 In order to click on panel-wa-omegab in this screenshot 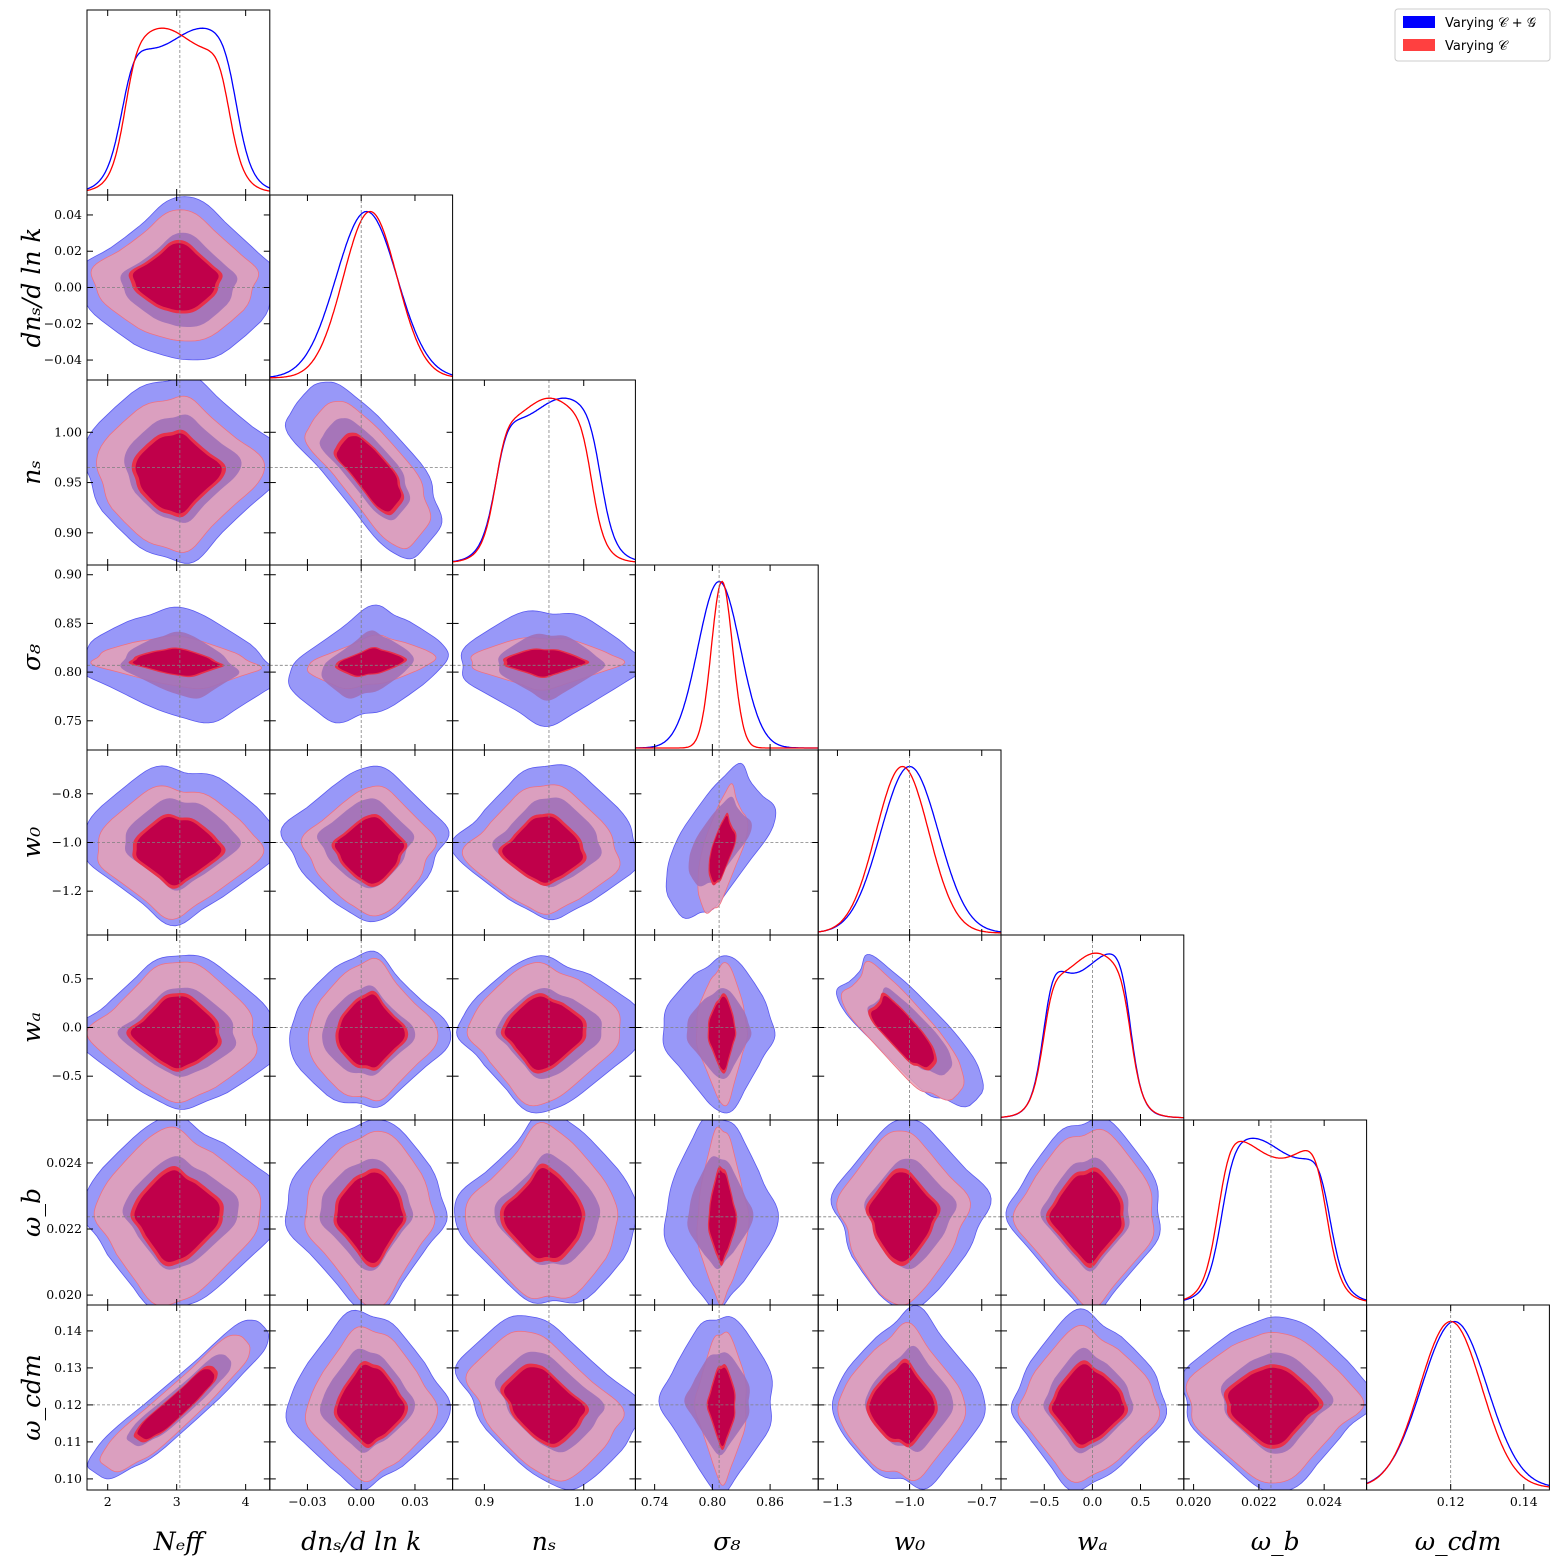, I will do `click(1092, 1212)`.